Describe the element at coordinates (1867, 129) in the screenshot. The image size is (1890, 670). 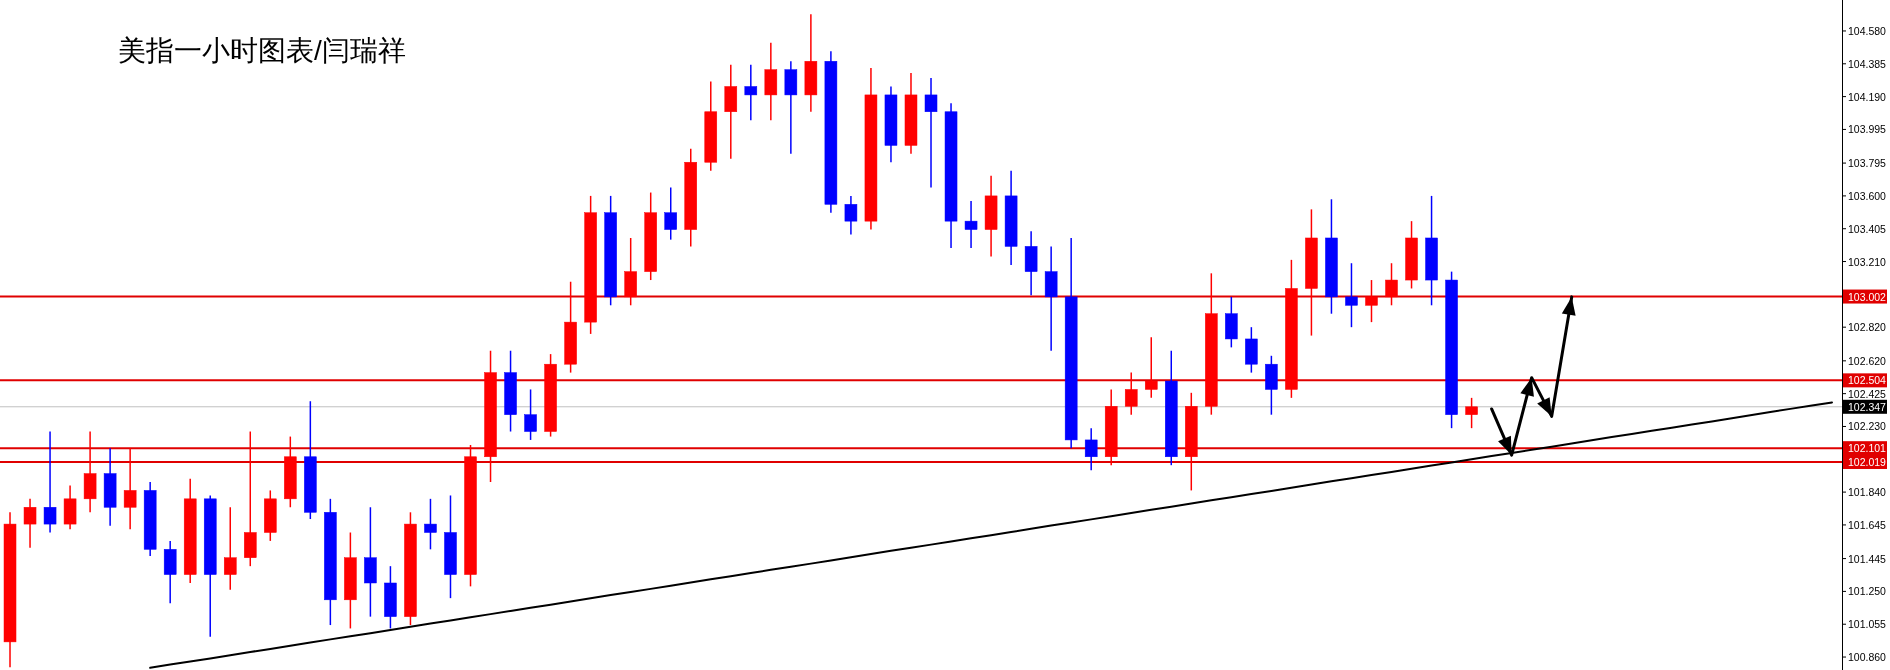
I see `y-tick-label: 103.995` at that location.